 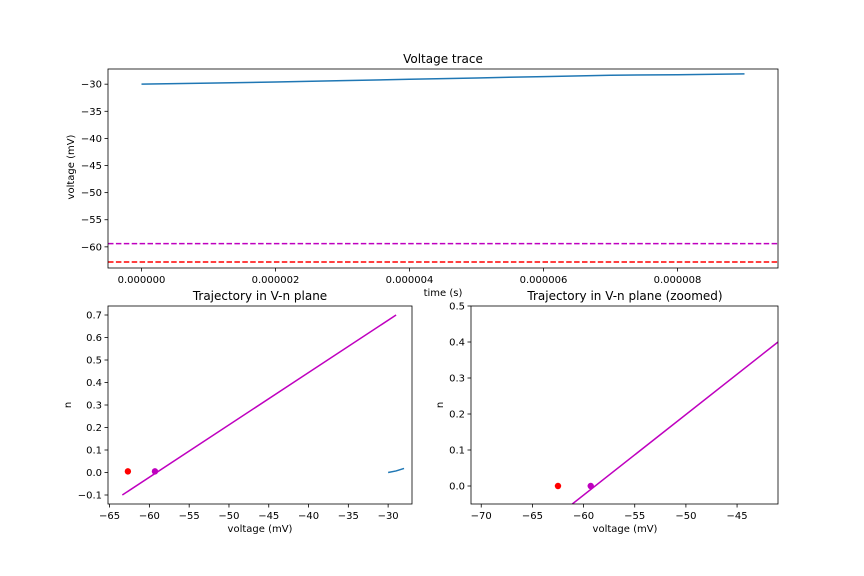 I want to click on vn-plane-xtick-label-7: −30, so click(x=388, y=516).